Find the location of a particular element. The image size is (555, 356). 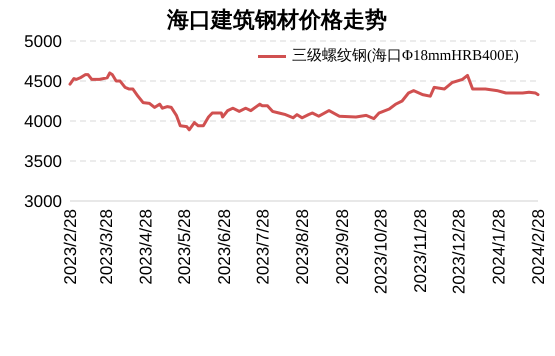

y-tick-label: 3500 is located at coordinates (43, 161).